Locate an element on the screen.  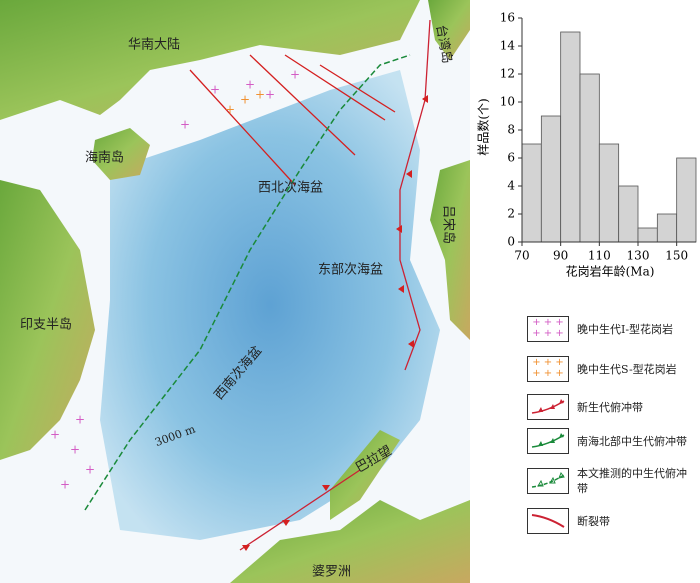
south-china is located at coordinates (210, 60).